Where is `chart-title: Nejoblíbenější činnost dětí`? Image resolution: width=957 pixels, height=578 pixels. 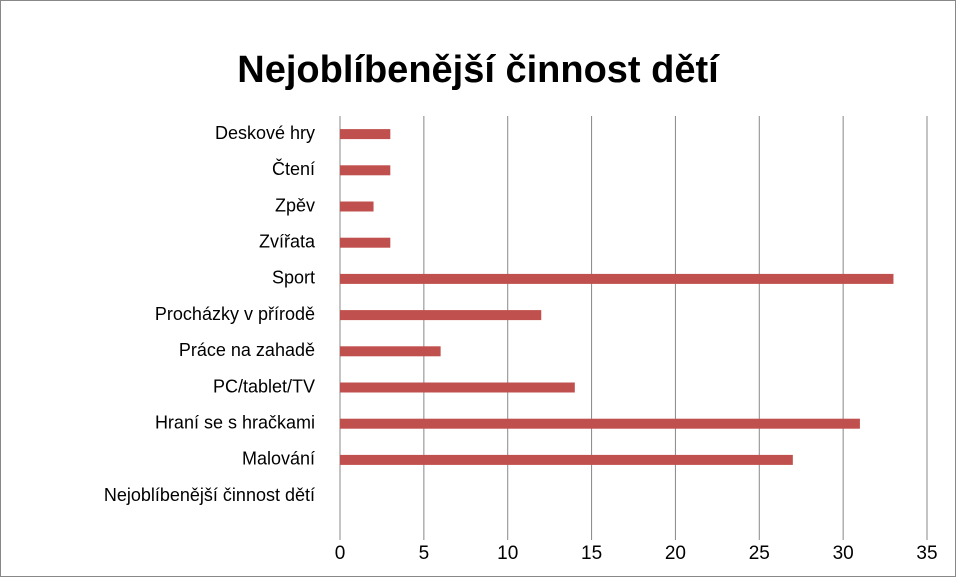 chart-title: Nejoblíbenější činnost dětí is located at coordinates (478, 70).